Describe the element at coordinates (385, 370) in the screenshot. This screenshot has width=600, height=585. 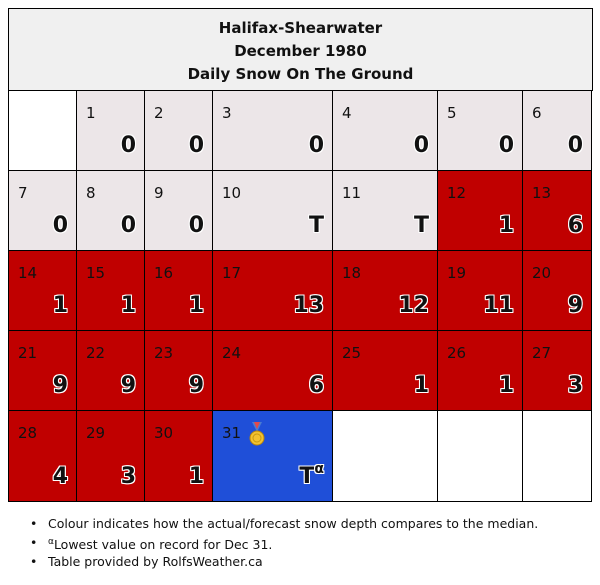
I see `day-cell: 25 1` at that location.